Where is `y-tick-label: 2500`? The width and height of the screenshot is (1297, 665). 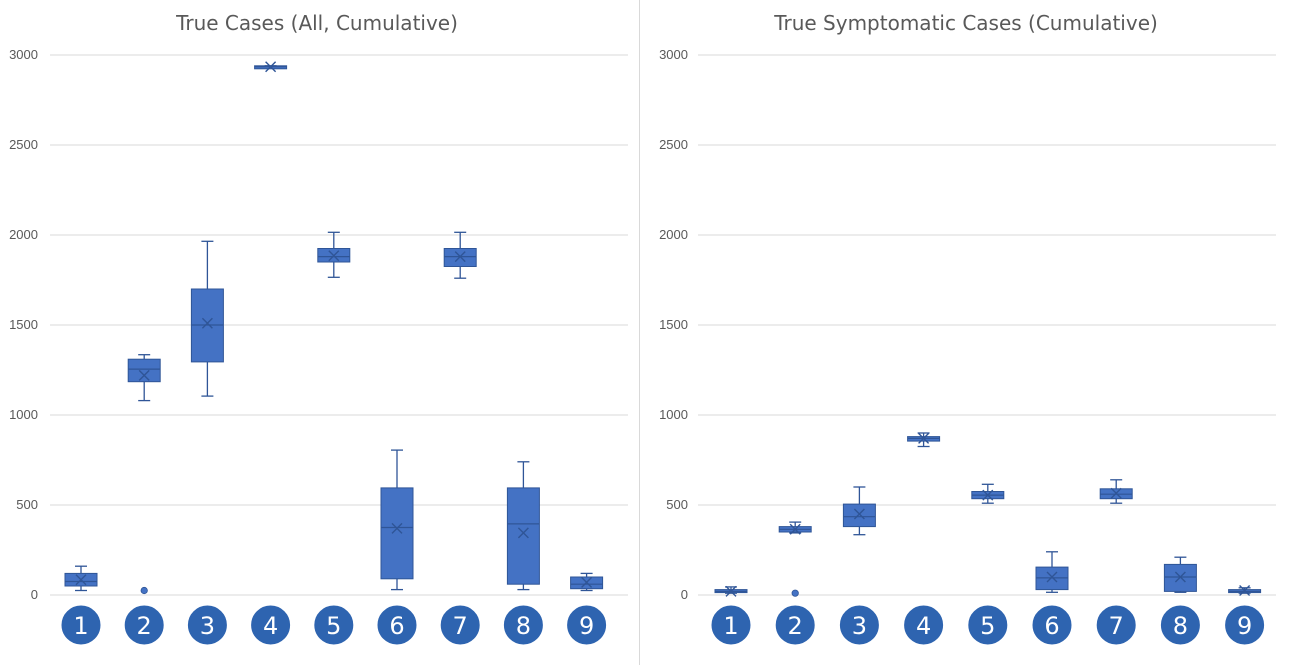
y-tick-label: 2500 is located at coordinates (23, 144).